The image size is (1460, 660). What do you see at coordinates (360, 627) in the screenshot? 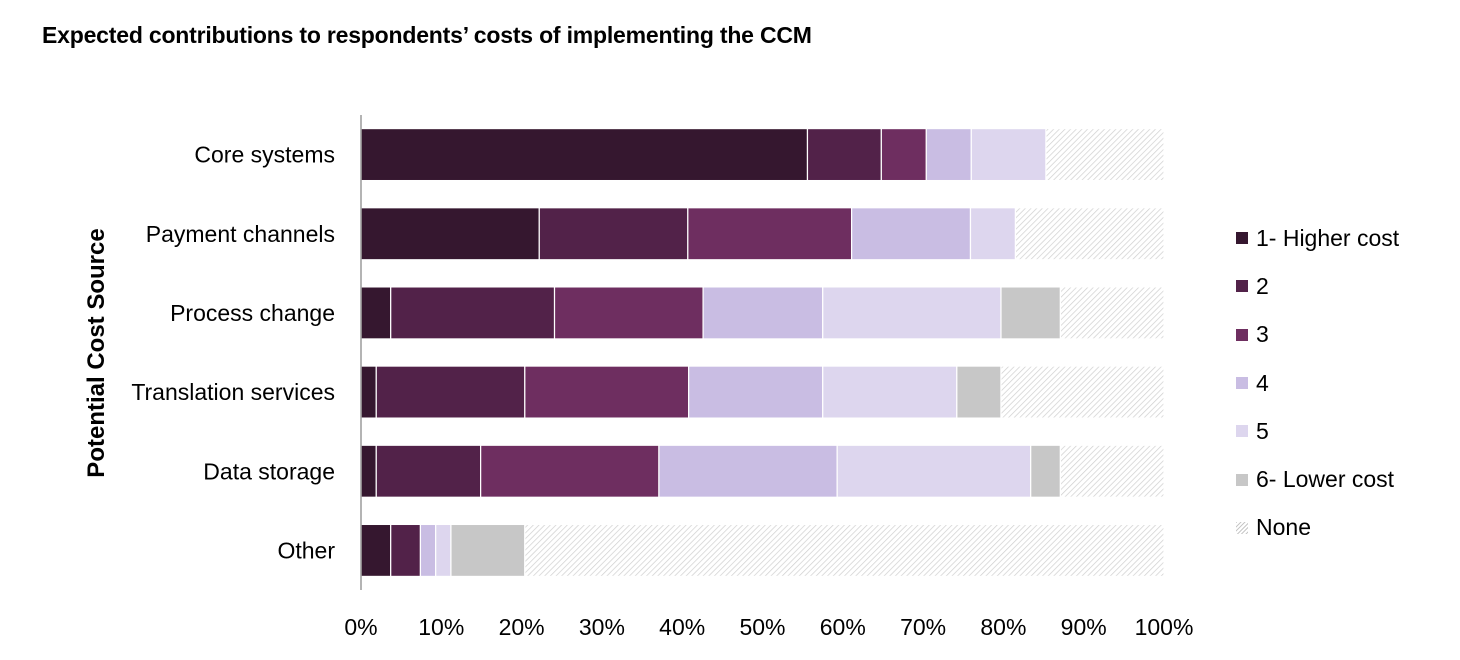
I see `x-tick-label: 0%` at bounding box center [360, 627].